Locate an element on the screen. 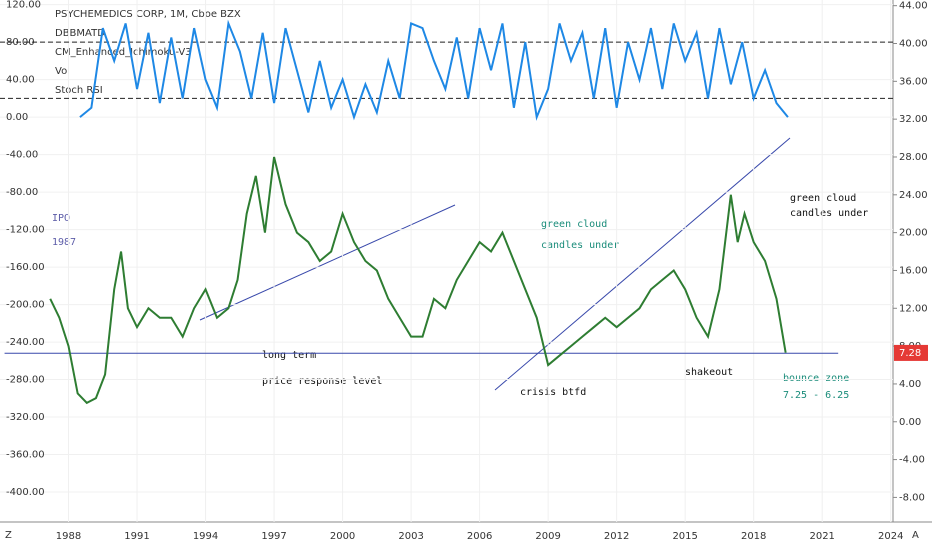 This screenshot has width=932, height=550. chart-title: PSYCHEMEDICS CORP, 1M, Cboe BZX is located at coordinates (148, 14).